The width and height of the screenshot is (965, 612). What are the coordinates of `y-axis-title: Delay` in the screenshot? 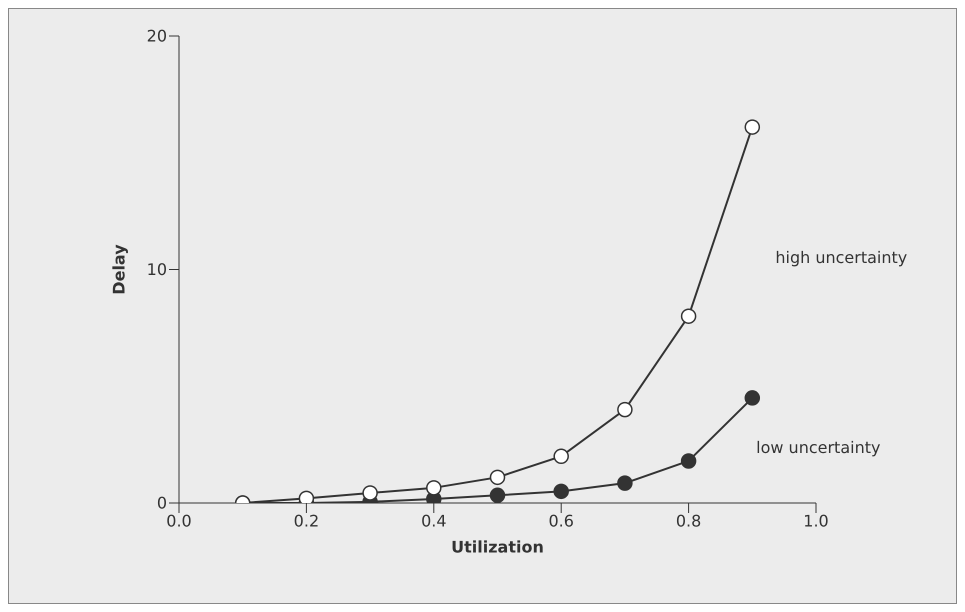 It's located at (119, 269).